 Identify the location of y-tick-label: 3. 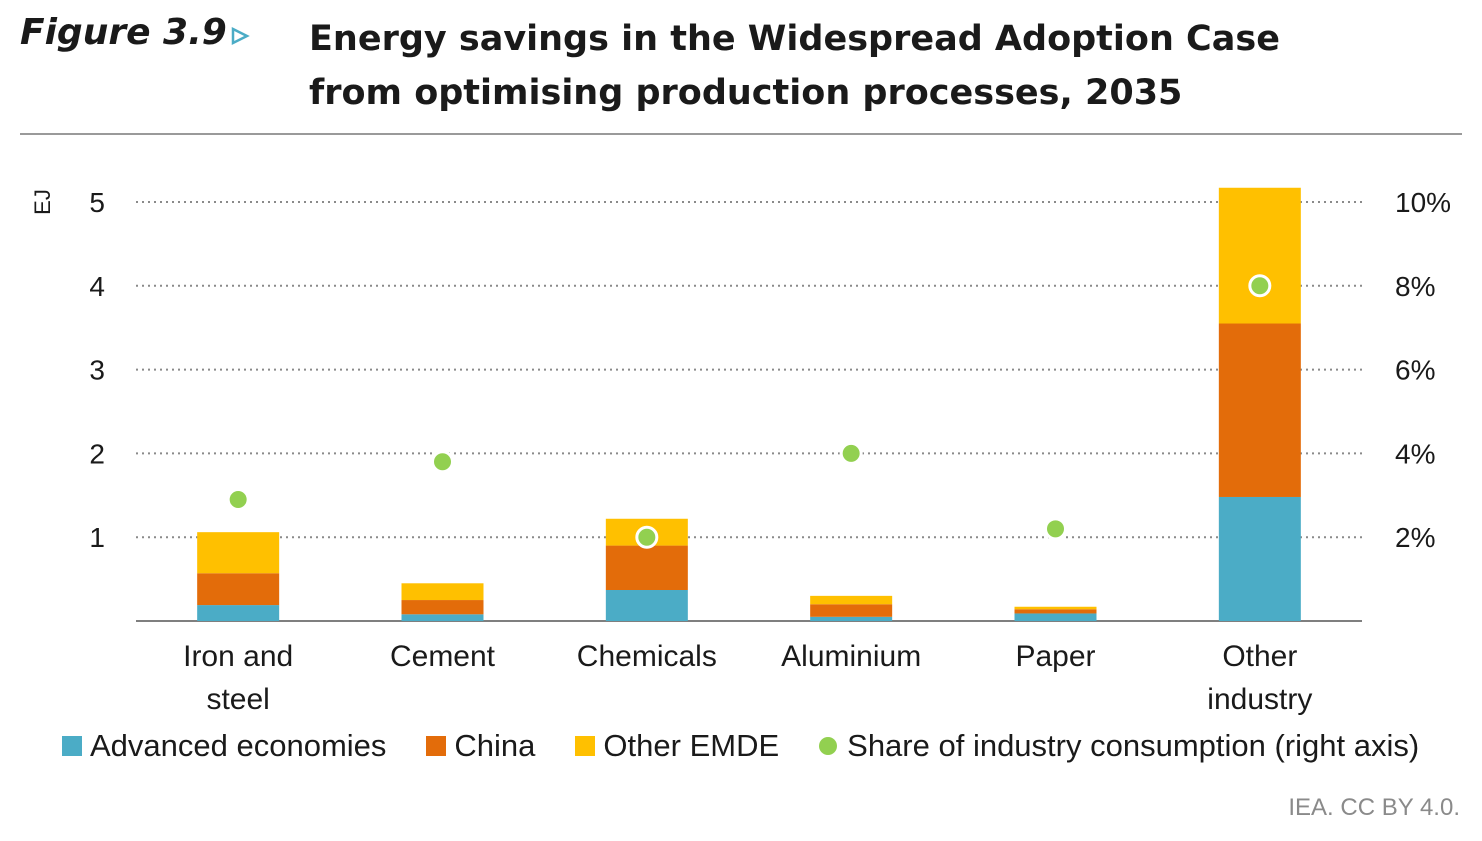
(97, 370).